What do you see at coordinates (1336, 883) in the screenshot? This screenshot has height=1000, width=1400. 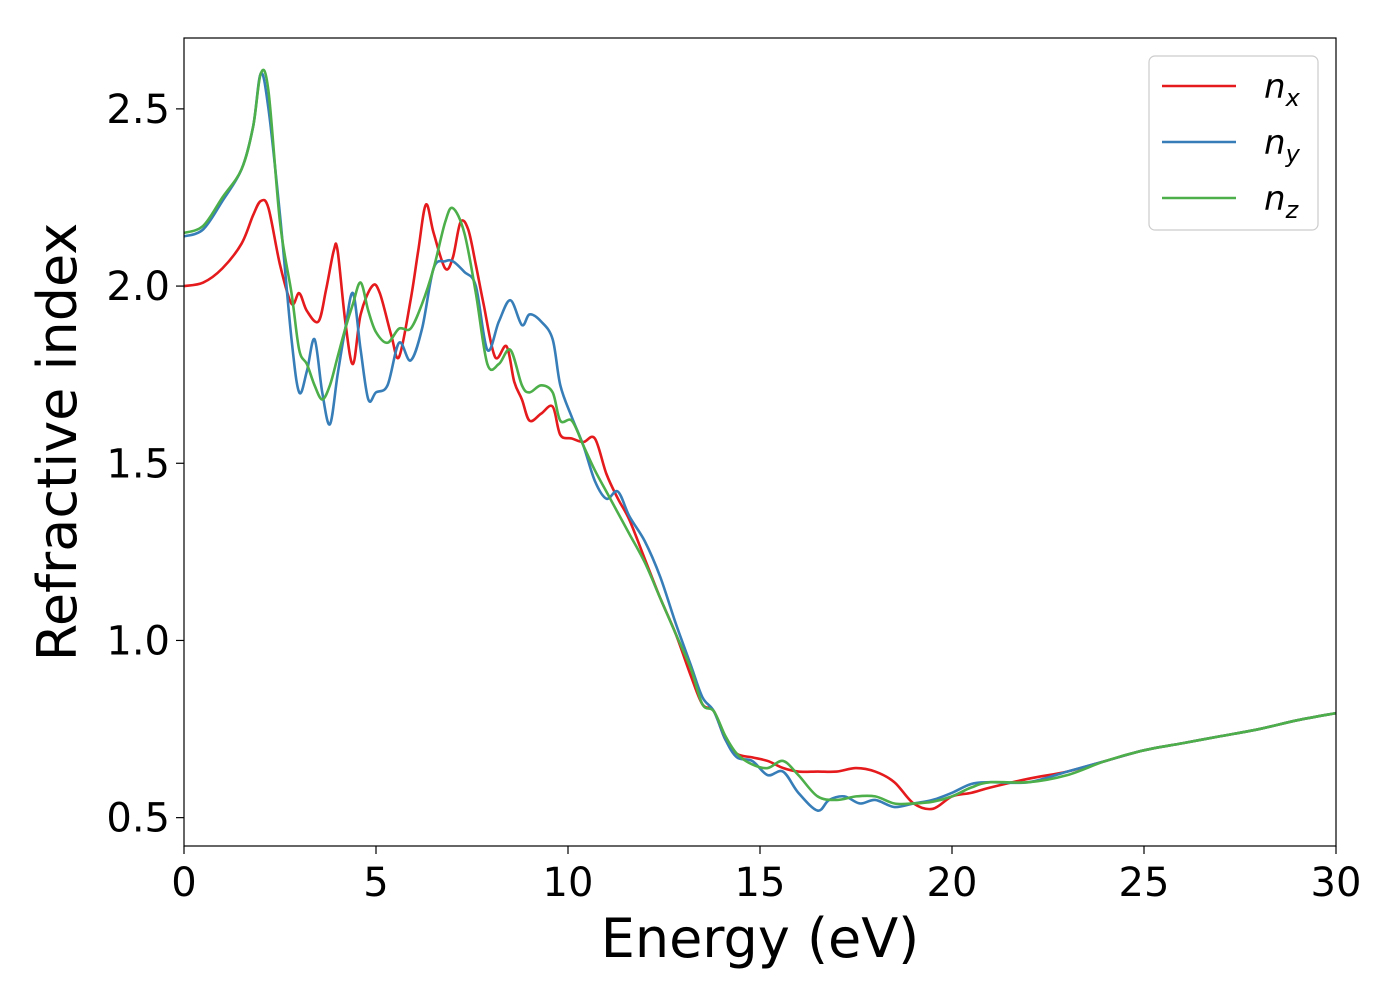 I see `x-tick-label: 30` at bounding box center [1336, 883].